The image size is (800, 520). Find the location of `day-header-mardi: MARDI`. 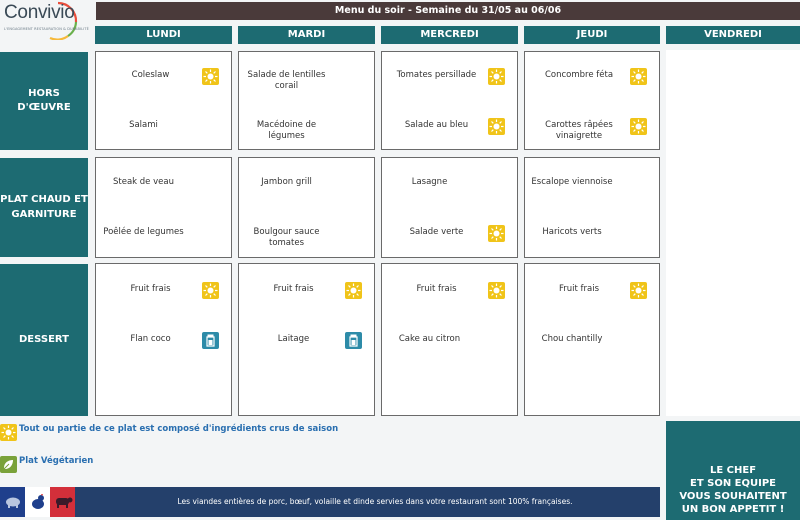

day-header-mardi: MARDI is located at coordinates (306, 35).